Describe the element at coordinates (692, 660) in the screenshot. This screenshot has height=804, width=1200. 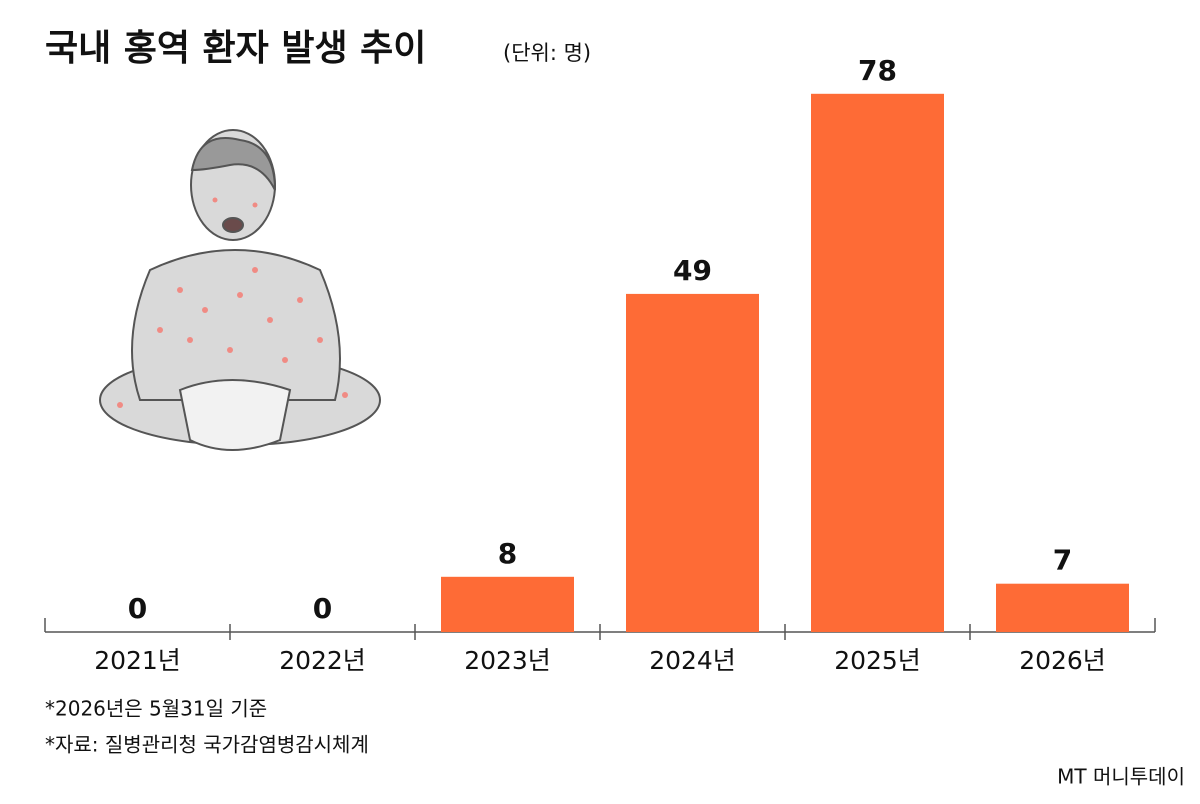
I see `x-tick-label: 2024년` at that location.